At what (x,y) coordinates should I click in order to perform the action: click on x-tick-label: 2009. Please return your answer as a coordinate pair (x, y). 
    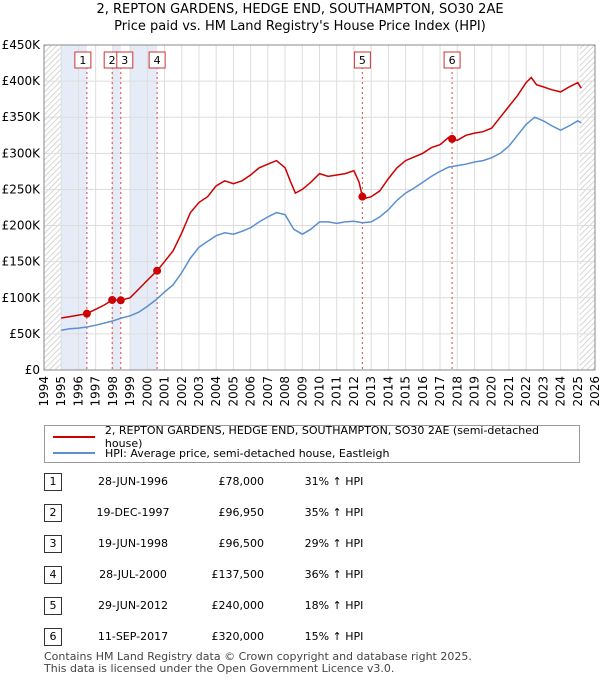
    Looking at the image, I should click on (302, 391).